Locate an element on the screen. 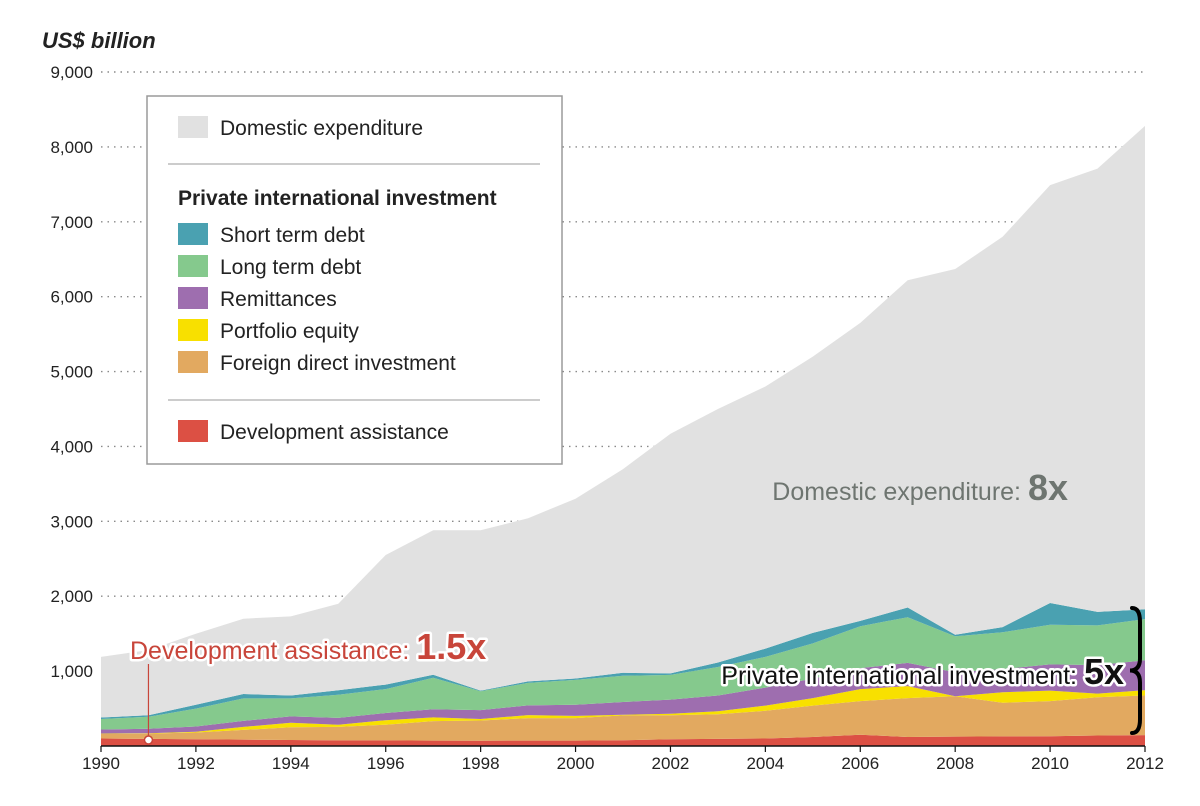 The image size is (1200, 806). y-tick-label: 5,000 is located at coordinates (71, 372).